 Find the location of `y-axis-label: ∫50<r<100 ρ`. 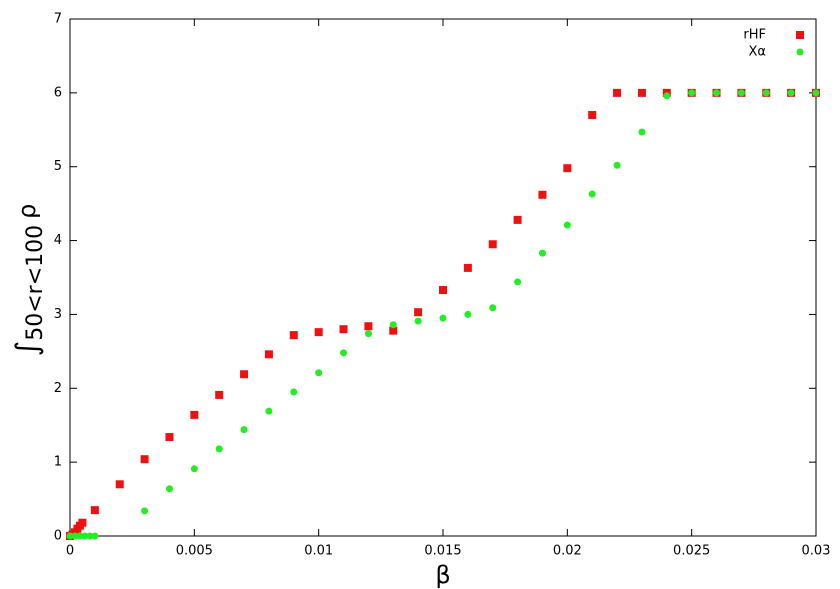

y-axis-label: ∫50<r<100 ρ is located at coordinates (29, 280).